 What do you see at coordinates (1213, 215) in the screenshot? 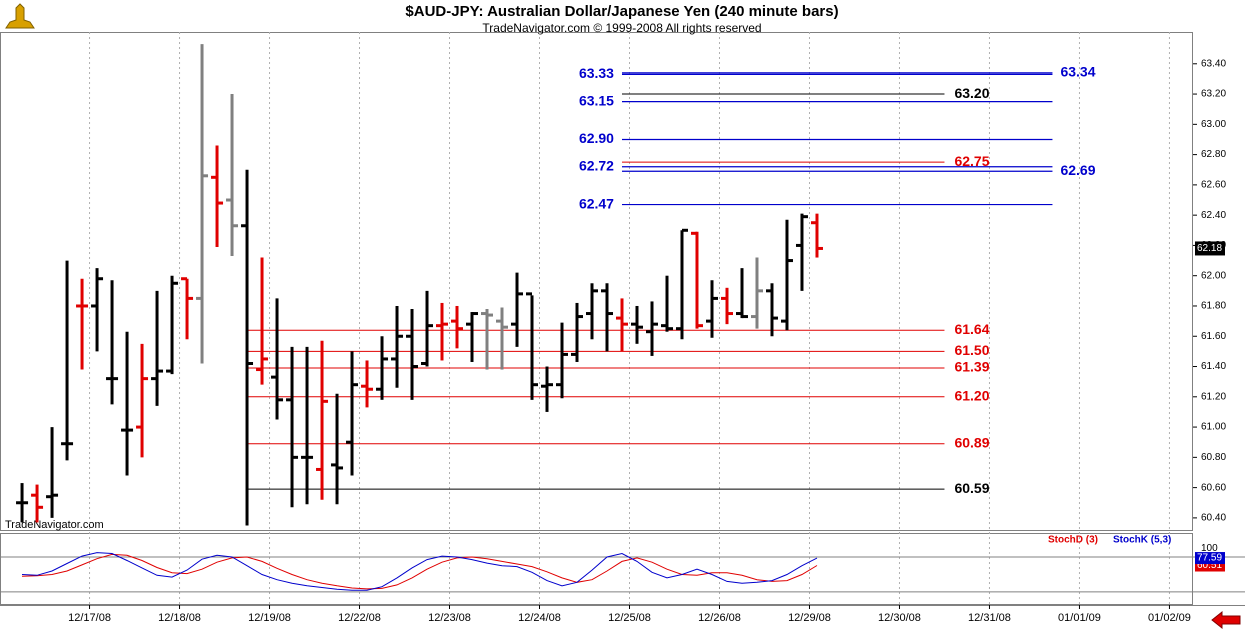
I see `y-tick-label: 62.40` at bounding box center [1213, 215].